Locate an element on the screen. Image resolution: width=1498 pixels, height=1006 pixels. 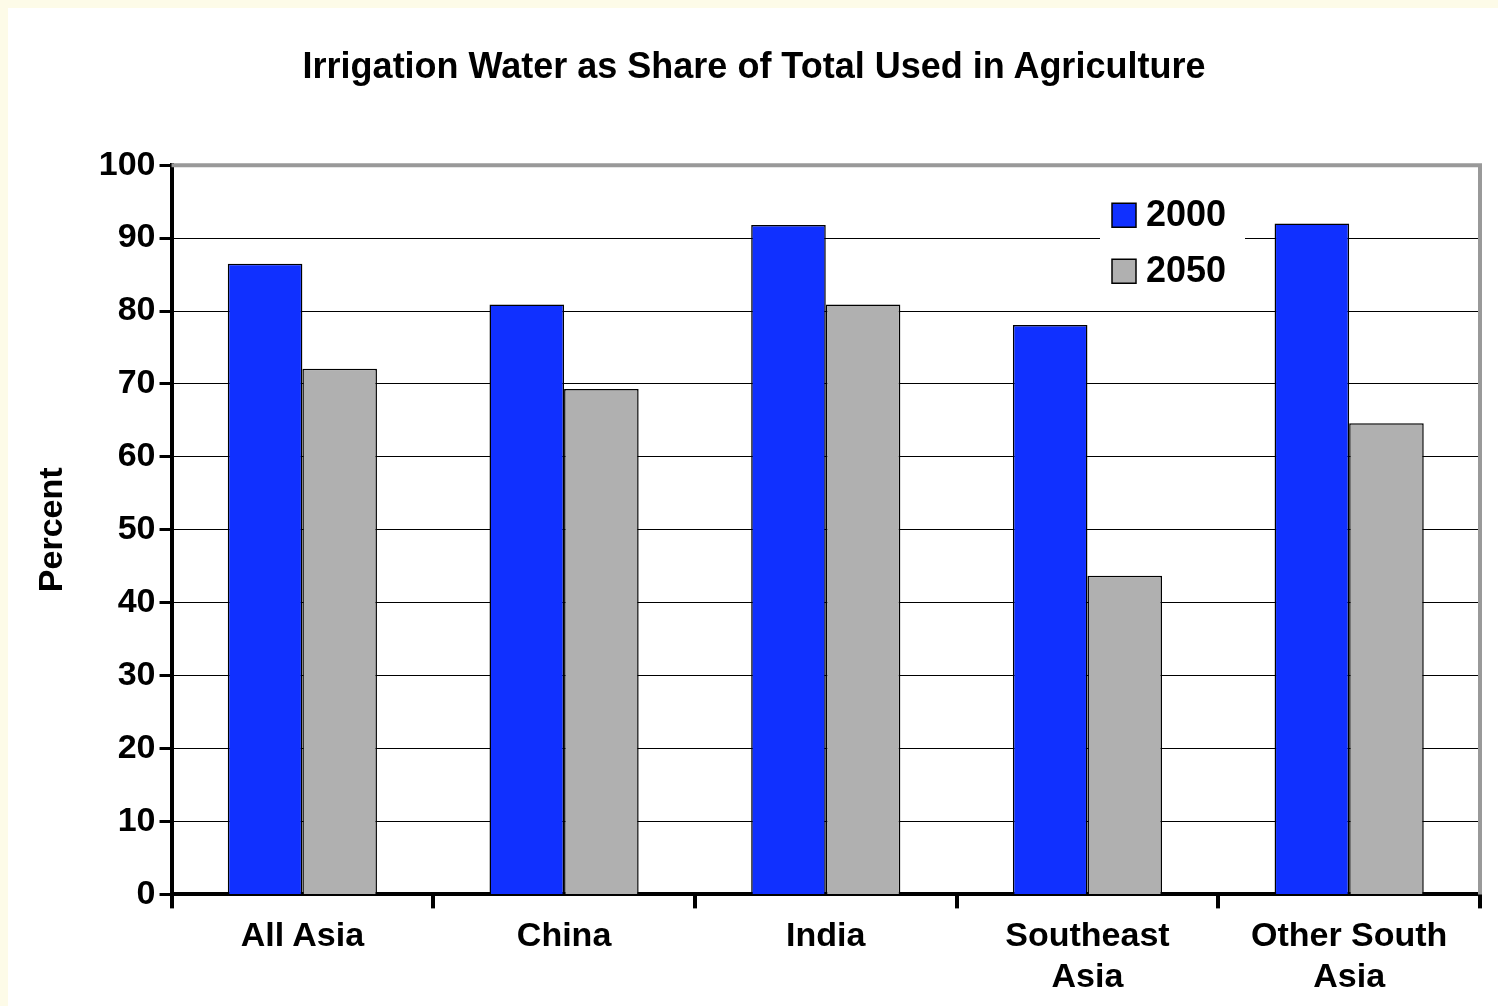
y-tick-label: 90 is located at coordinates (136, 235).